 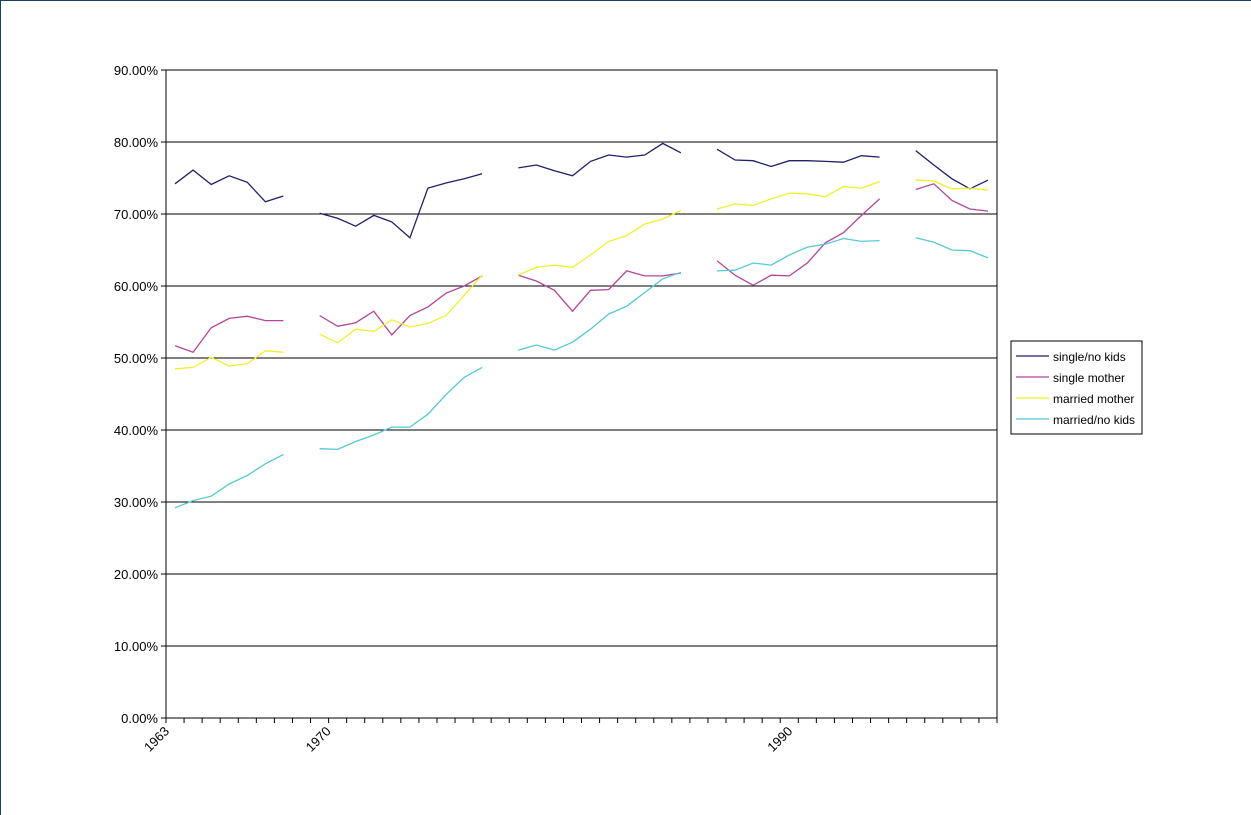 What do you see at coordinates (136, 502) in the screenshot?
I see `y-tick-label: 30.00%` at bounding box center [136, 502].